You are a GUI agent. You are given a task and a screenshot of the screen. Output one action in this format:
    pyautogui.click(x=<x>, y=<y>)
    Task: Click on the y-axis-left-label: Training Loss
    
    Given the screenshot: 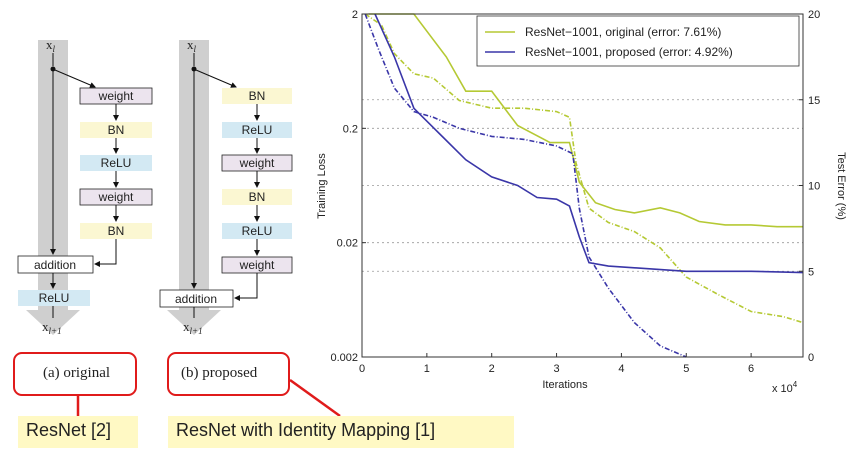 What is the action you would take?
    pyautogui.click(x=322, y=186)
    